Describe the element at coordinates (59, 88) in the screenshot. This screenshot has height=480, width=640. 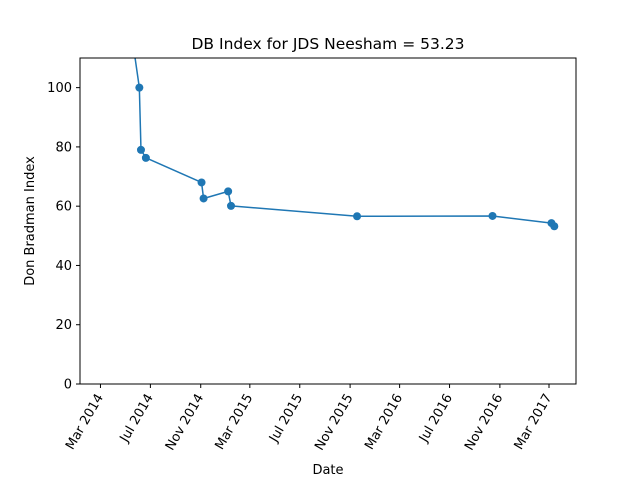
I see `y-tick-label: 100` at that location.